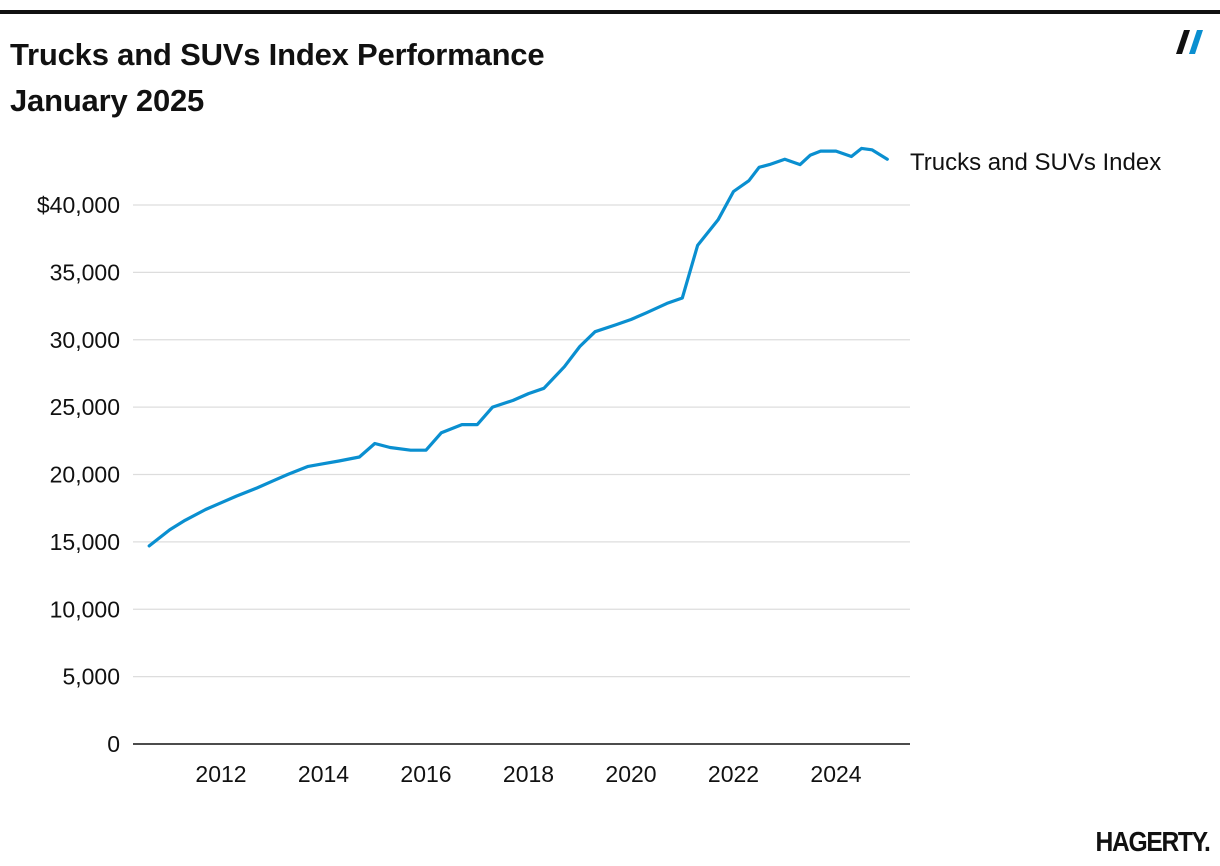  What do you see at coordinates (1153, 841) in the screenshot?
I see `hagerty-logo: HAGERTY.` at bounding box center [1153, 841].